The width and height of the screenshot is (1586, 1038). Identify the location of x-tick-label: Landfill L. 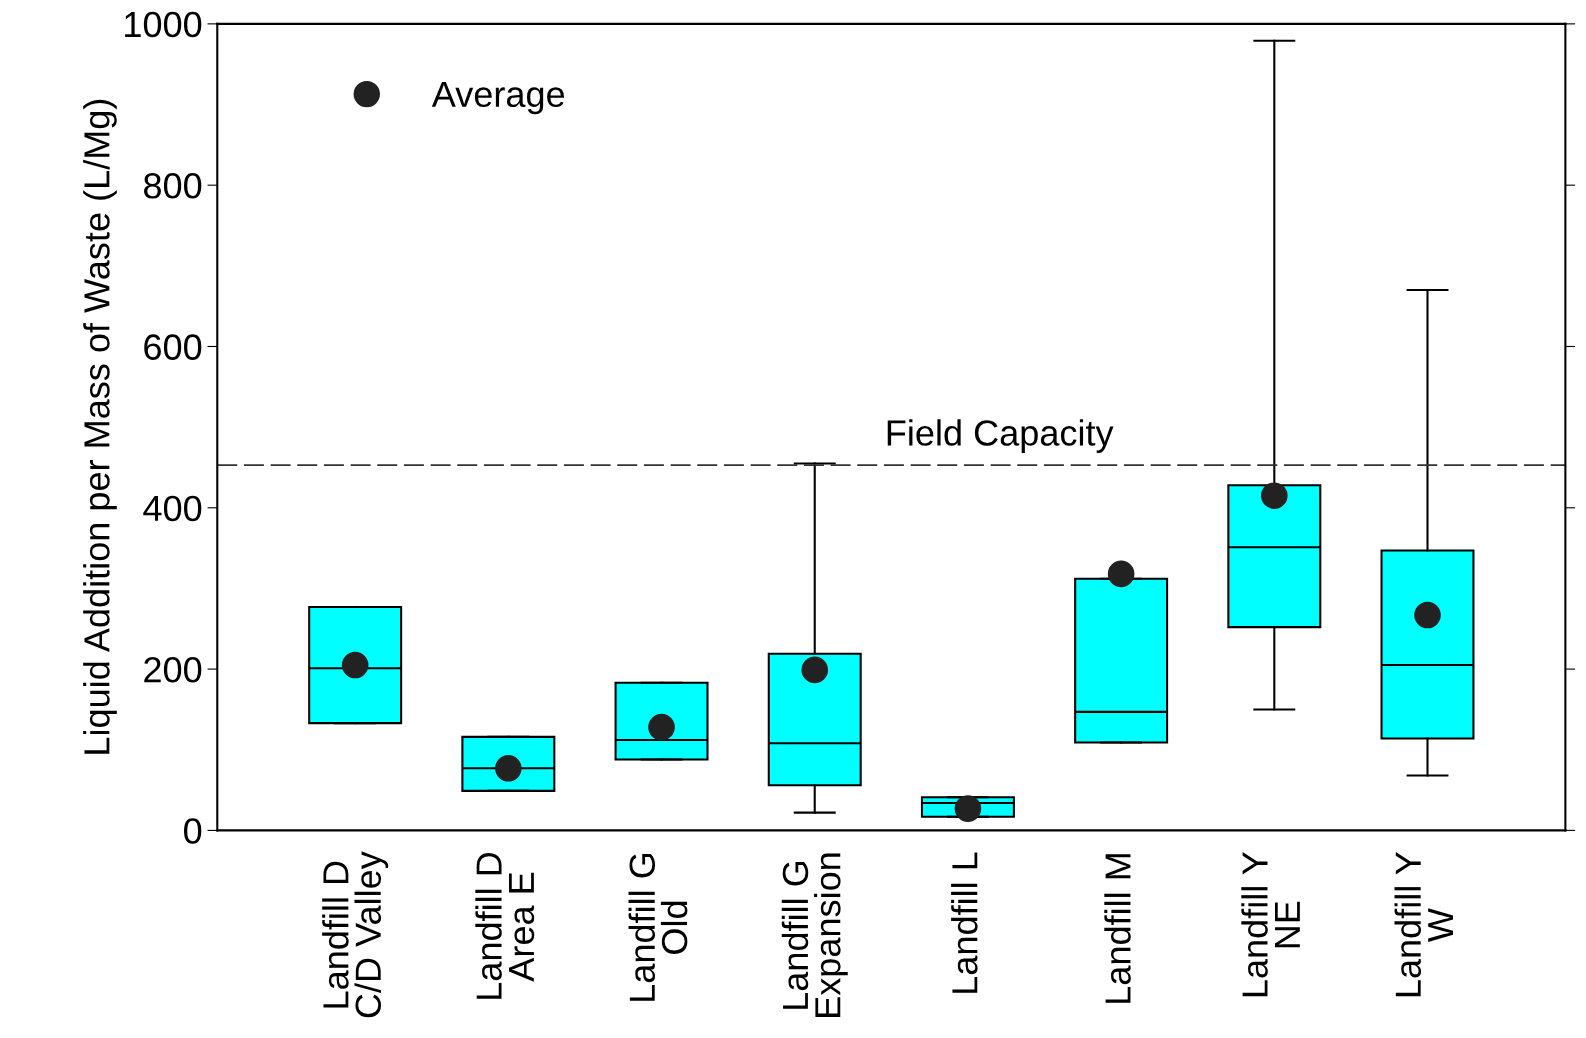
(964, 922).